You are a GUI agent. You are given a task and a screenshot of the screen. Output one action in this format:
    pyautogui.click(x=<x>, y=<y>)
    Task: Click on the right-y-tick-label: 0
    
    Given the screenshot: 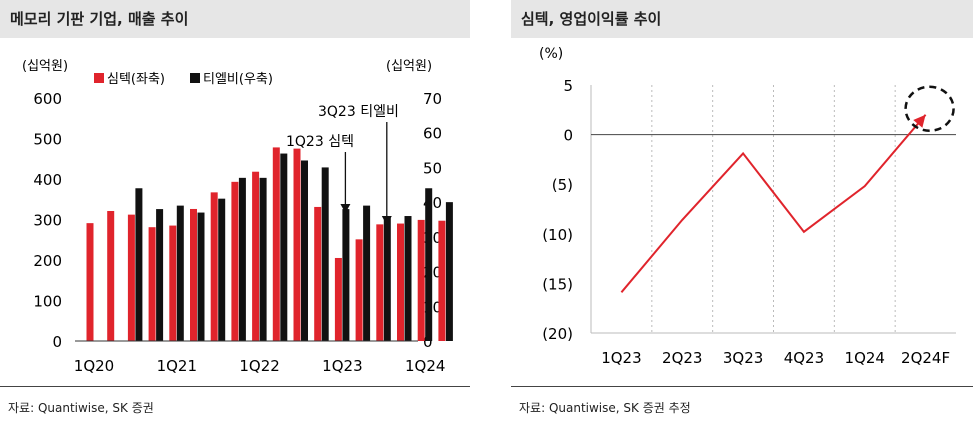 What is the action you would take?
    pyautogui.click(x=428, y=342)
    